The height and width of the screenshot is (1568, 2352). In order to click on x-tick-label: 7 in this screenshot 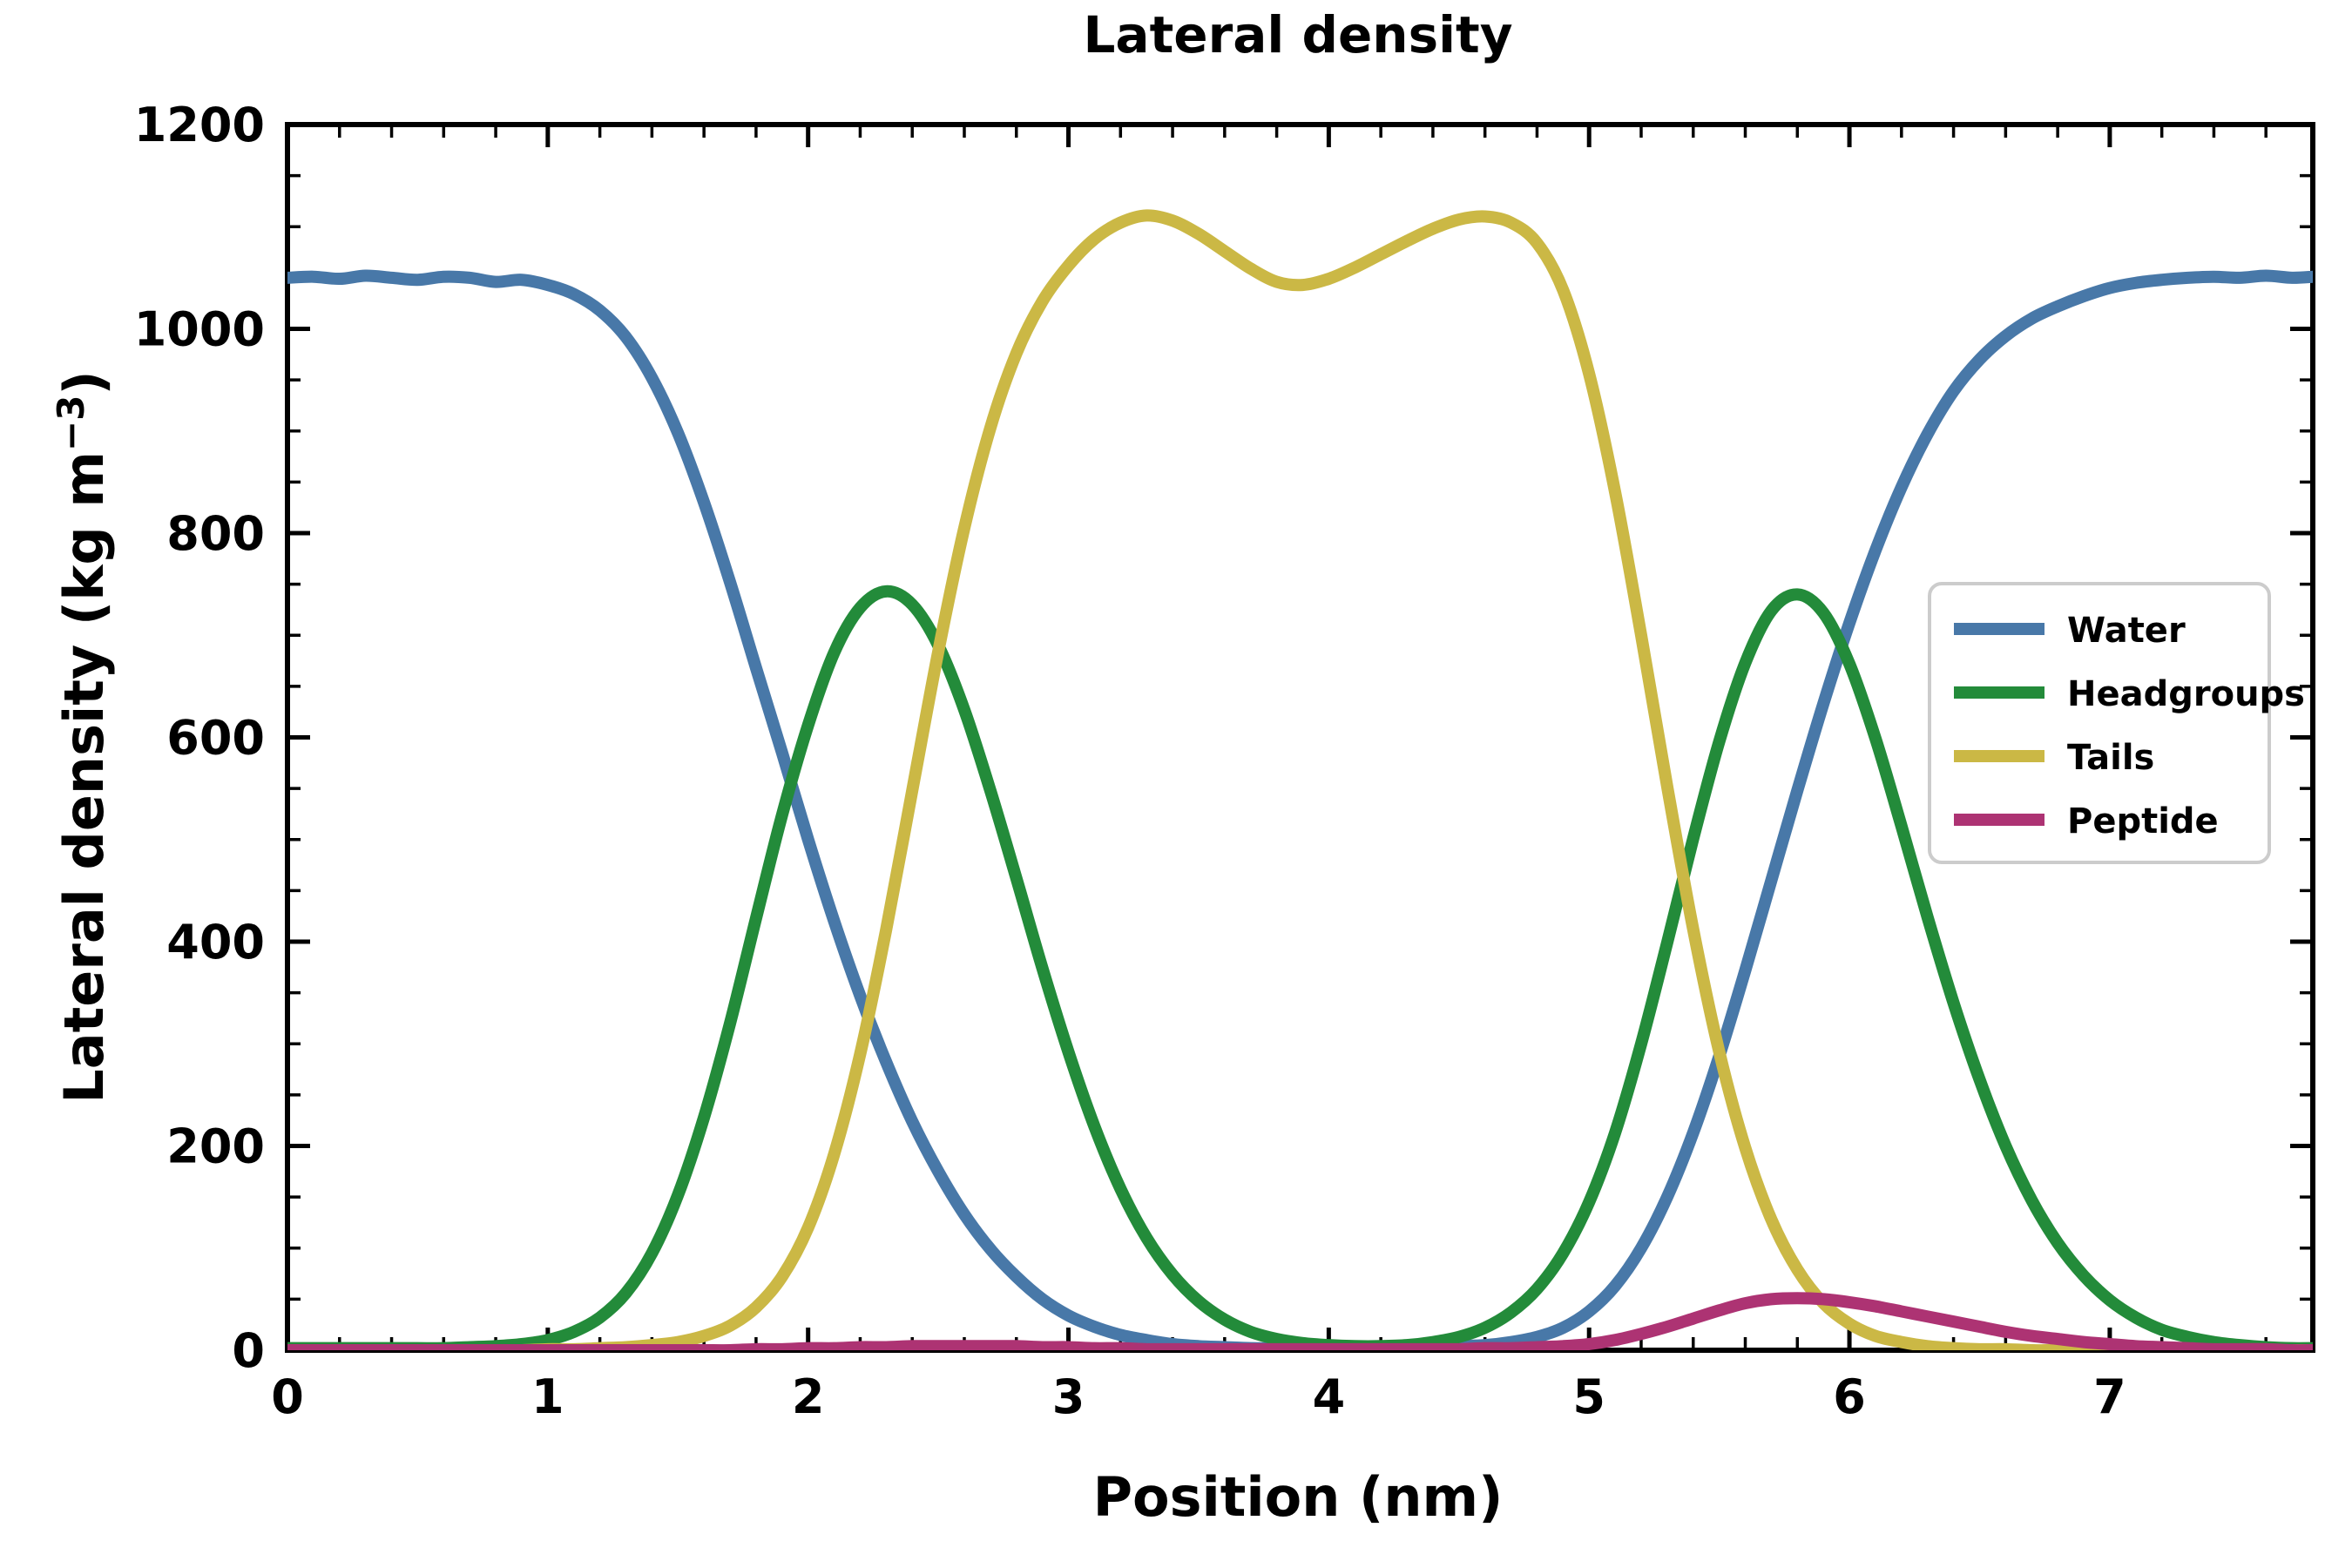, I will do `click(2109, 1396)`.